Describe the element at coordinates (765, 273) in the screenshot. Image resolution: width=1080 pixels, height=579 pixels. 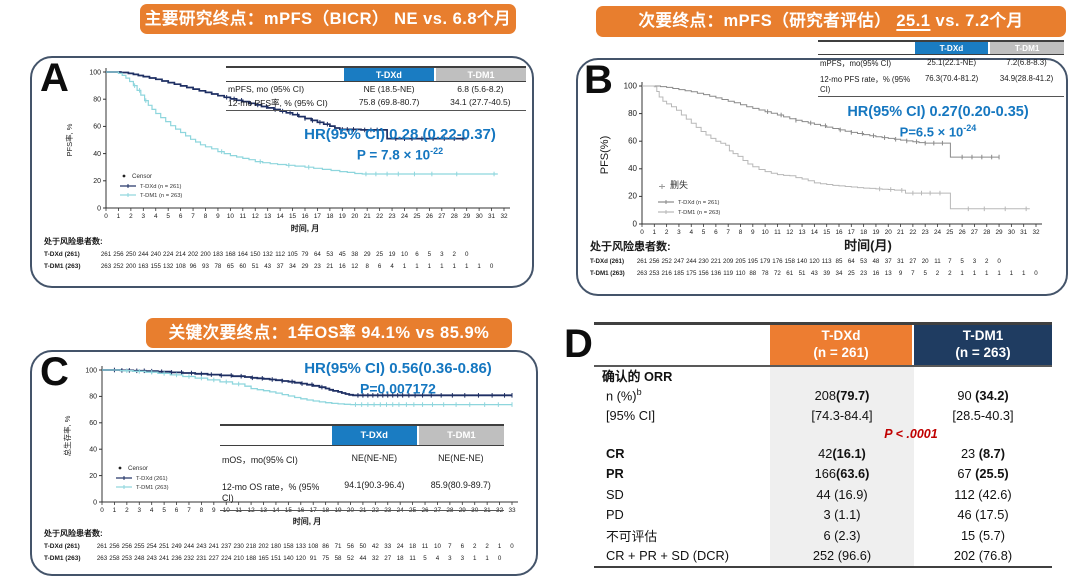
I see `at-risk-value: 78` at that location.